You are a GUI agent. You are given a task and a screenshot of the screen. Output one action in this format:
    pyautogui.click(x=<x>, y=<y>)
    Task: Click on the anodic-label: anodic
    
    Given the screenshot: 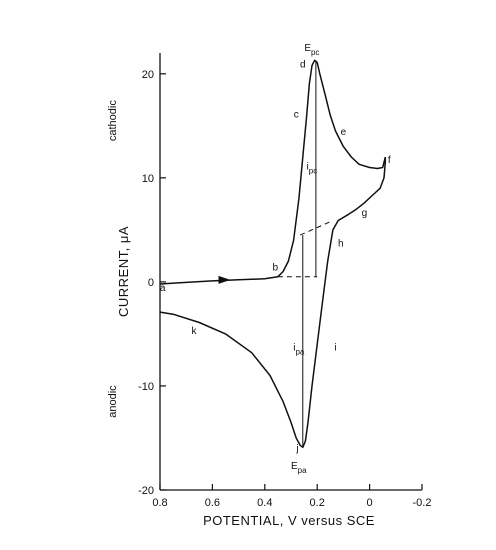 What is the action you would take?
    pyautogui.click(x=113, y=401)
    